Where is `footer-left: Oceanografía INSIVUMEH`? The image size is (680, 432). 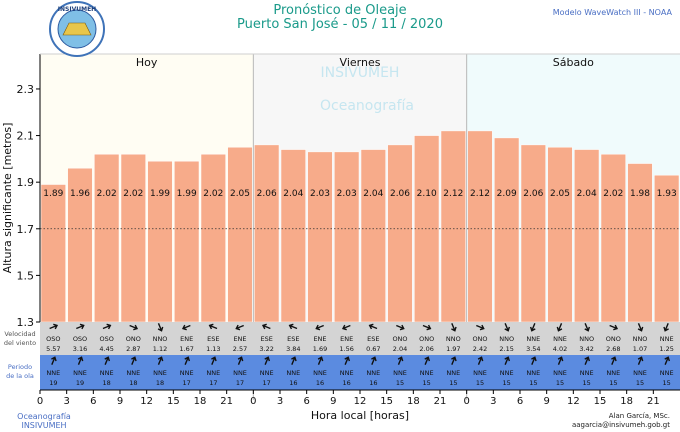 footer-left: Oceanografía INSIVUMEH is located at coordinates (44, 421).